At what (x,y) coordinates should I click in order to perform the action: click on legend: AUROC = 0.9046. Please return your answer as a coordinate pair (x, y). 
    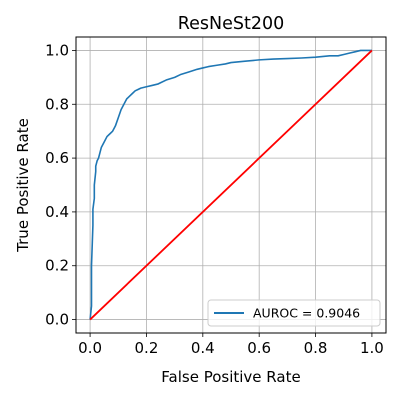
    Looking at the image, I should click on (294, 313).